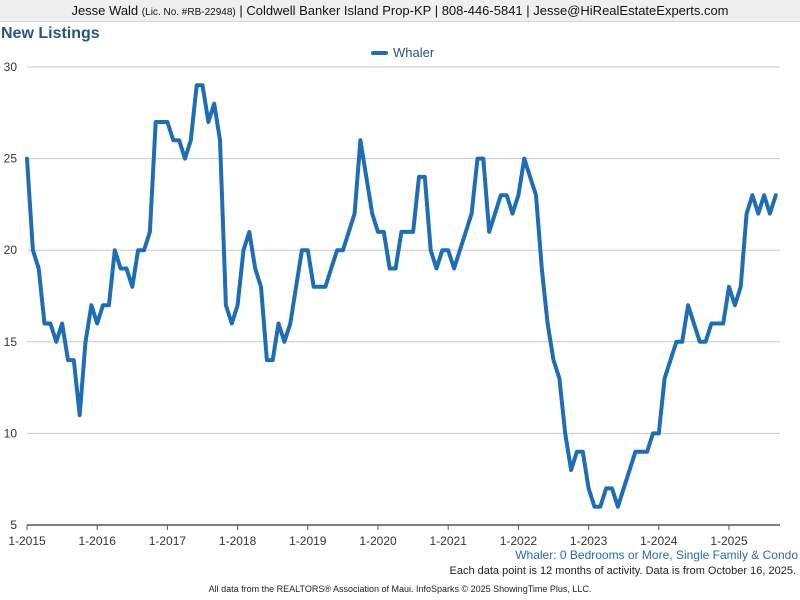 The height and width of the screenshot is (600, 800). Describe the element at coordinates (308, 541) in the screenshot. I see `x-tick-label: 1-2019` at that location.